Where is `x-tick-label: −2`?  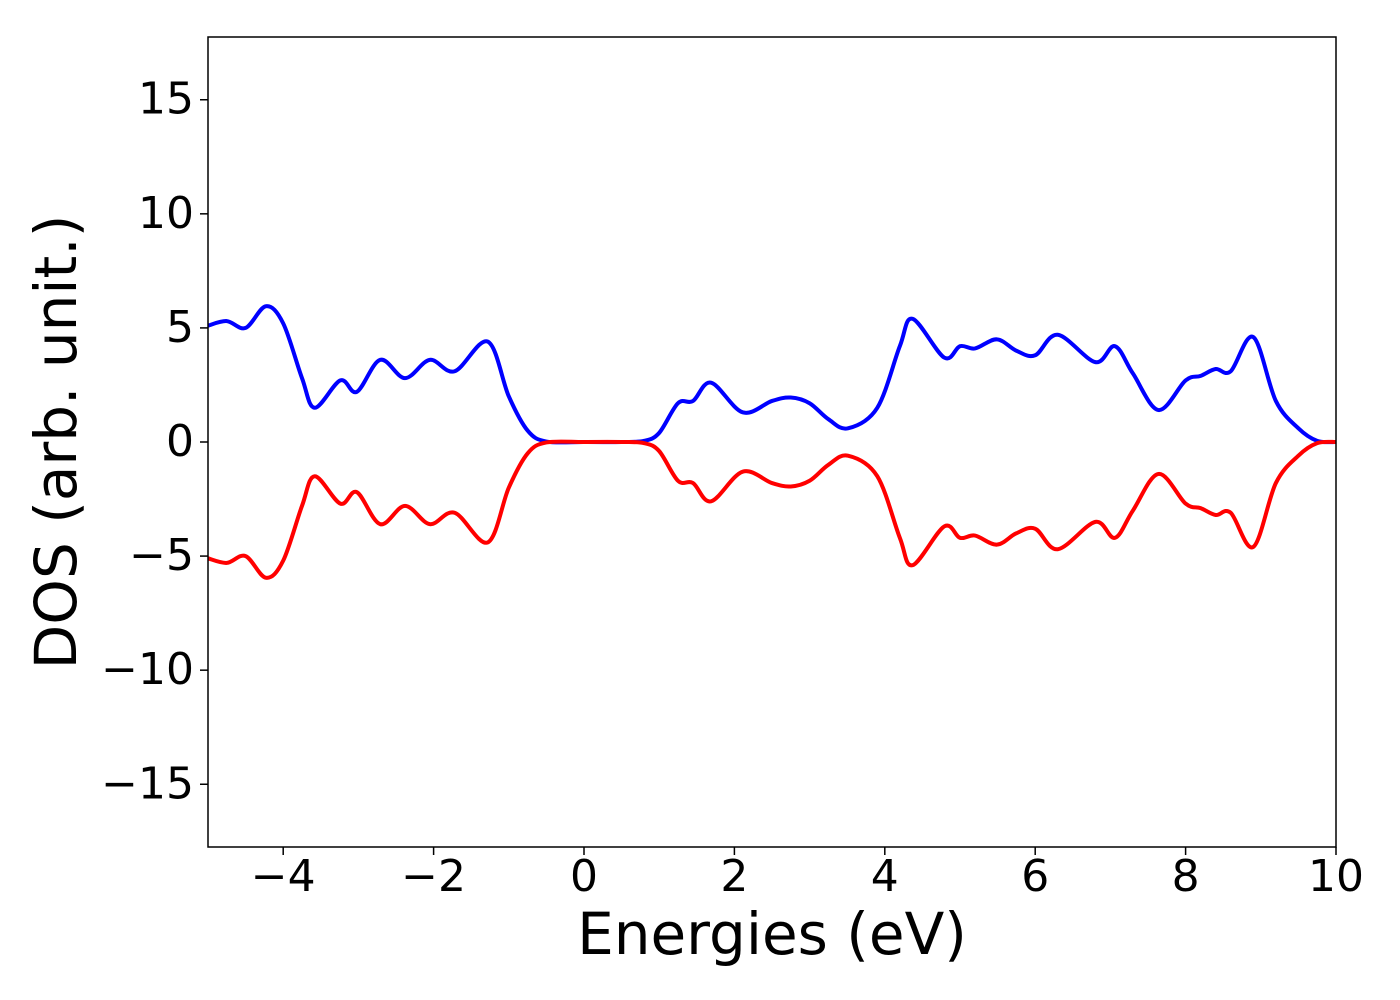
x-tick-label: −2 is located at coordinates (433, 876).